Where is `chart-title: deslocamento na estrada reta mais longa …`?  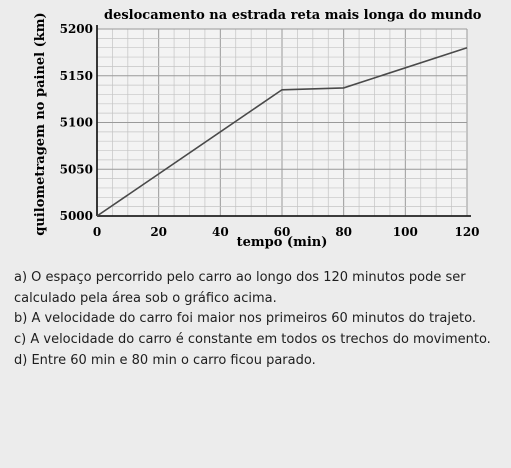 chart-title: deslocamento na estrada reta mais longa … is located at coordinates (293, 15).